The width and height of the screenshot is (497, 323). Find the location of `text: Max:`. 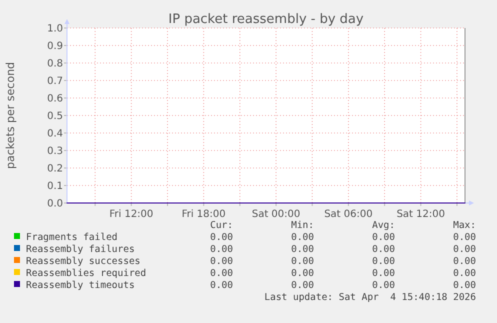

text: Max: is located at coordinates (464, 225).